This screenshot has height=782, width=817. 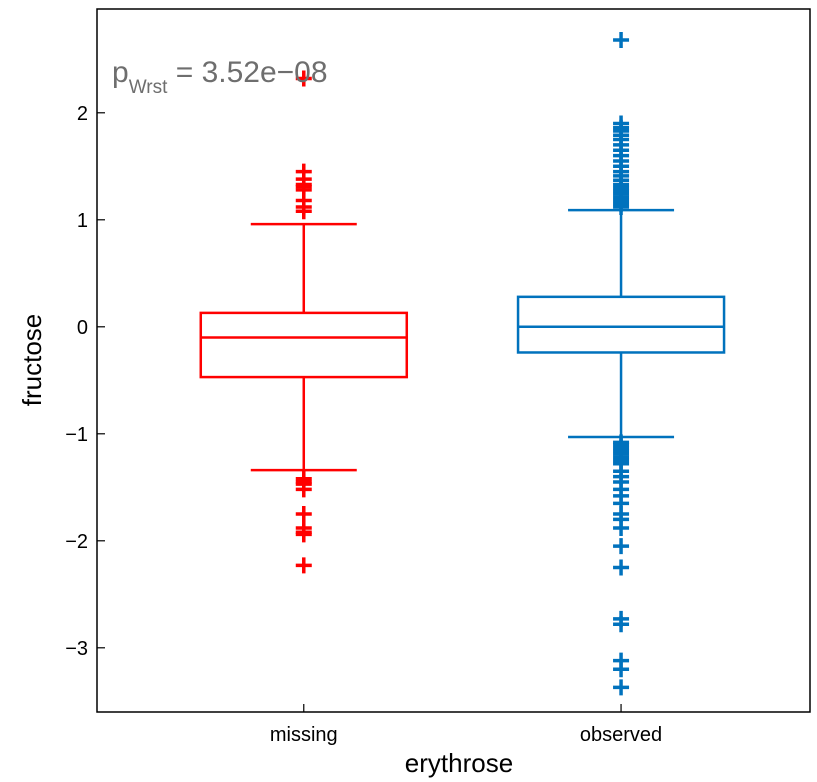 I want to click on x-tick-label: observed, so click(x=621, y=735).